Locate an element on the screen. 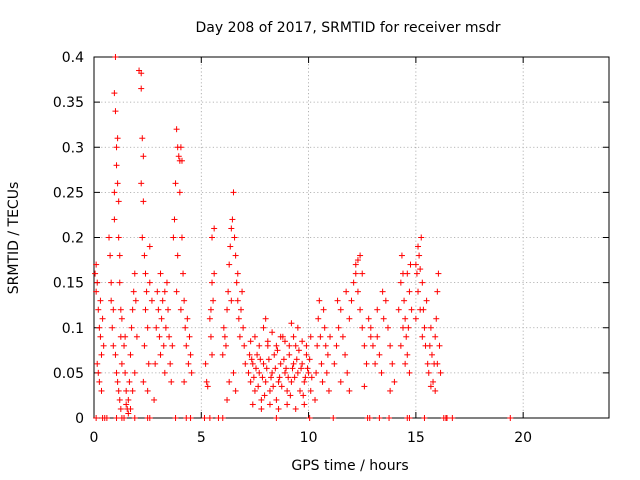  x-tick-label: 0 is located at coordinates (94, 438).